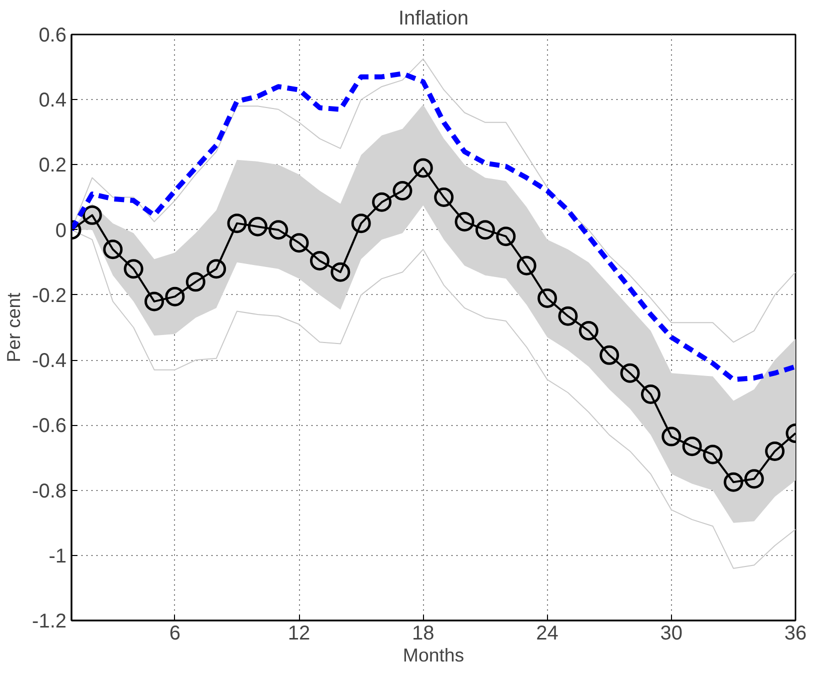 The height and width of the screenshot is (674, 821). I want to click on y-tick-label: -1, so click(57, 556).